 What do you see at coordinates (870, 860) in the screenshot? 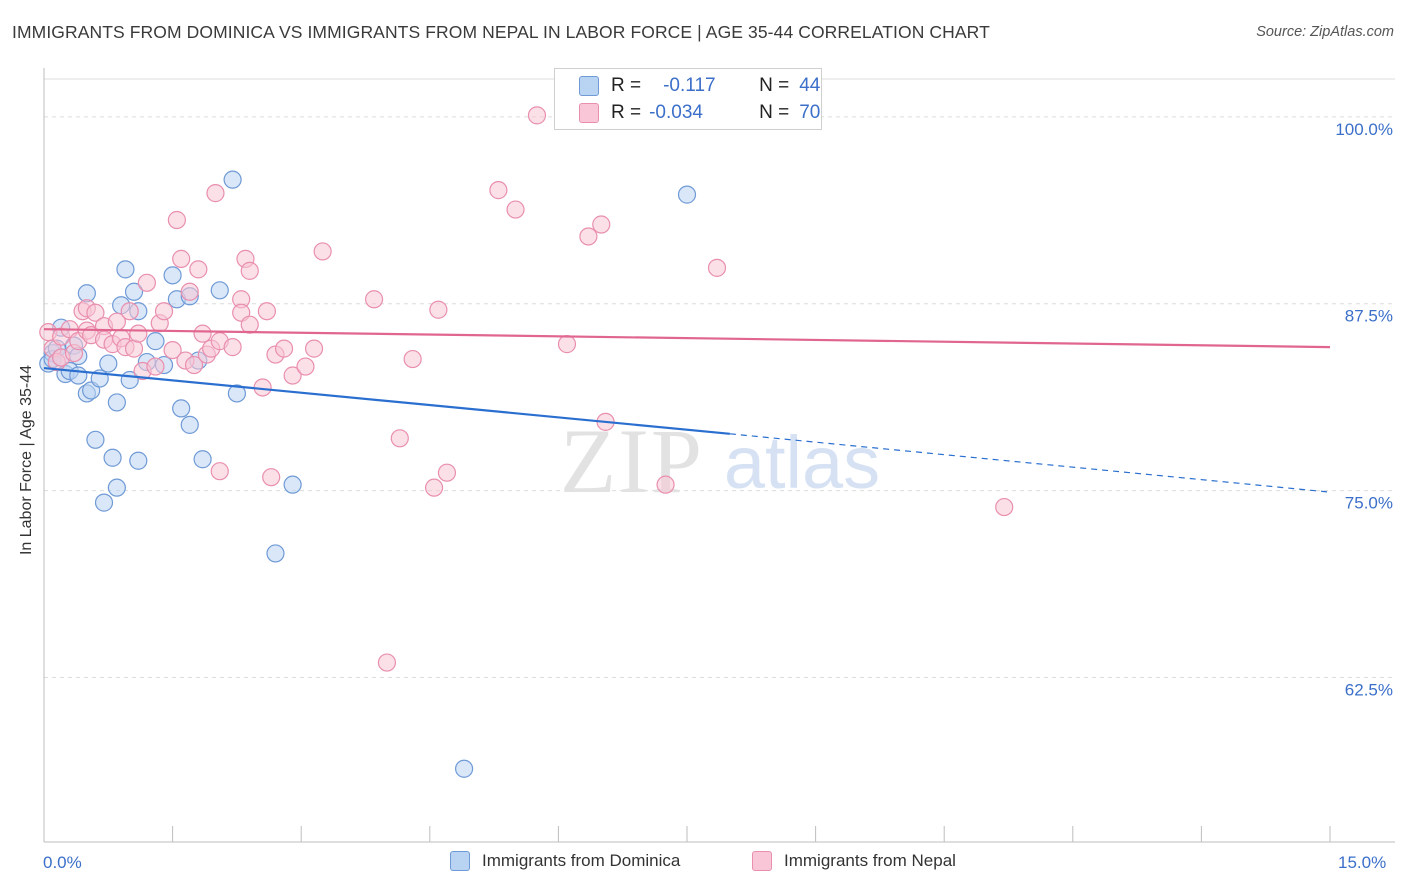
I see `legend-label-nepal: Immigrants from Nepal` at bounding box center [870, 860].